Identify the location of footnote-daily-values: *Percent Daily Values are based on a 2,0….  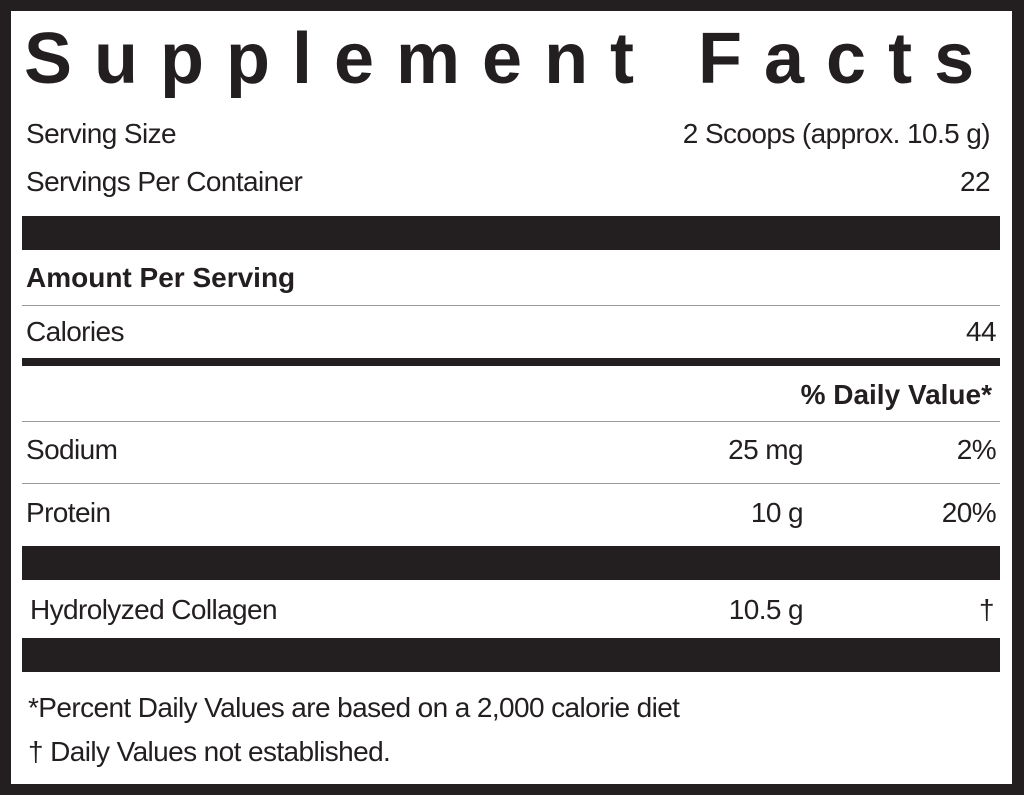
(354, 707).